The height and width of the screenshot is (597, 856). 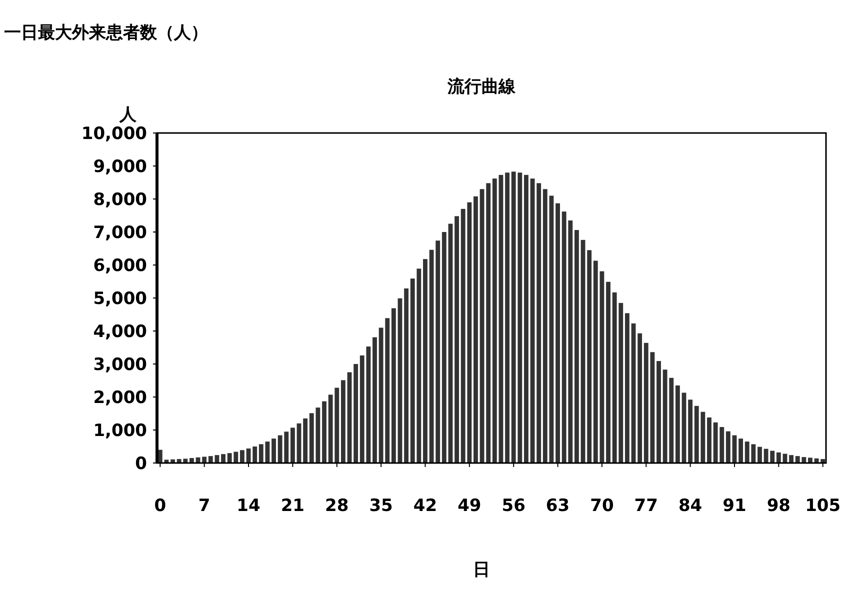 What do you see at coordinates (558, 506) in the screenshot?
I see `x-tick-label: 63` at bounding box center [558, 506].